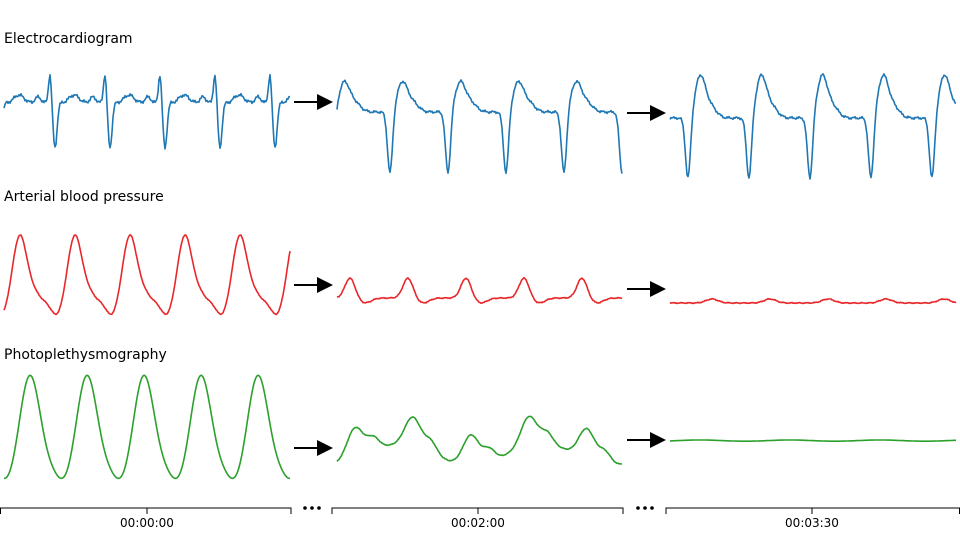 This screenshot has height=540, width=960. I want to click on signal-label: Arterial blood pressure, so click(84, 197).